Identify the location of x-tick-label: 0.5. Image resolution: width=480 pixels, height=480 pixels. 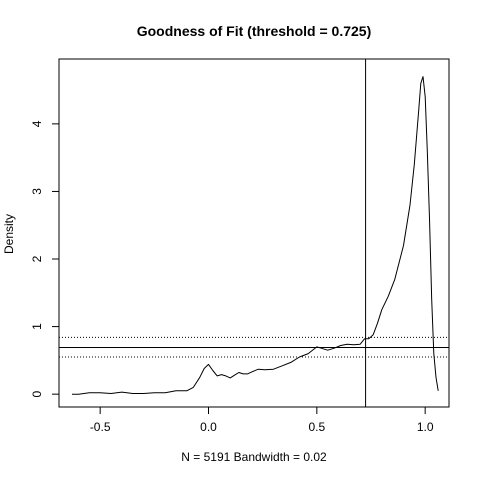
(316, 427).